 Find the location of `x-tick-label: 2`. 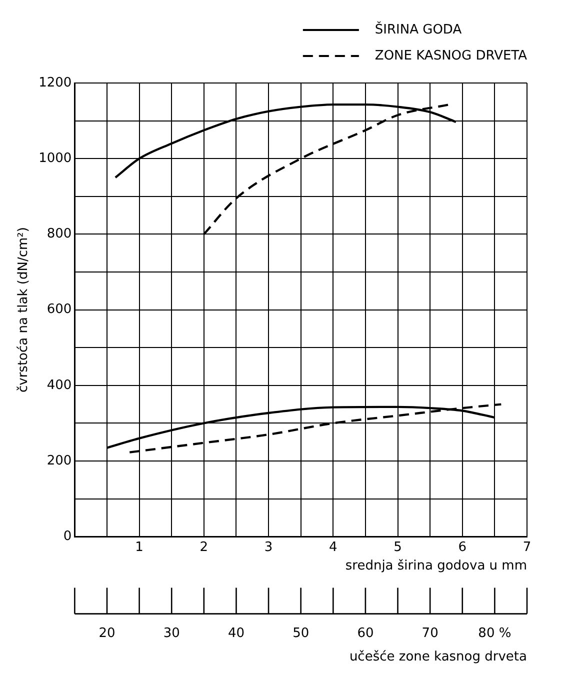

x-tick-label: 2 is located at coordinates (204, 547).